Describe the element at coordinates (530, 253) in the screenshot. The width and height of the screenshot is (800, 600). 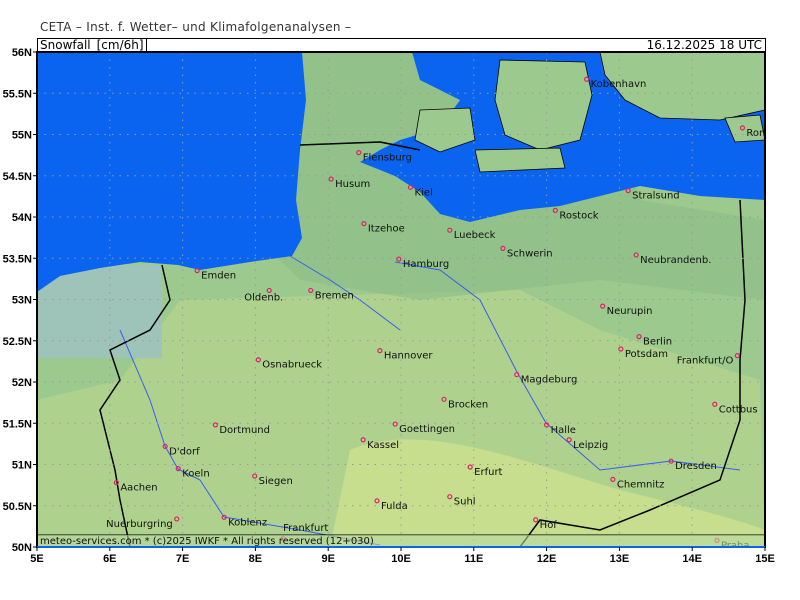
I see `city-label: Schwerin` at that location.